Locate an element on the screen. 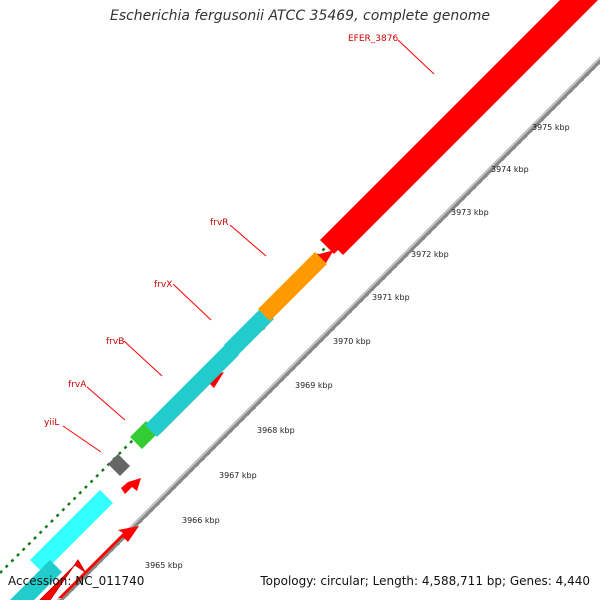 The height and width of the screenshot is (600, 600). gene-label: frvR is located at coordinates (219, 223).